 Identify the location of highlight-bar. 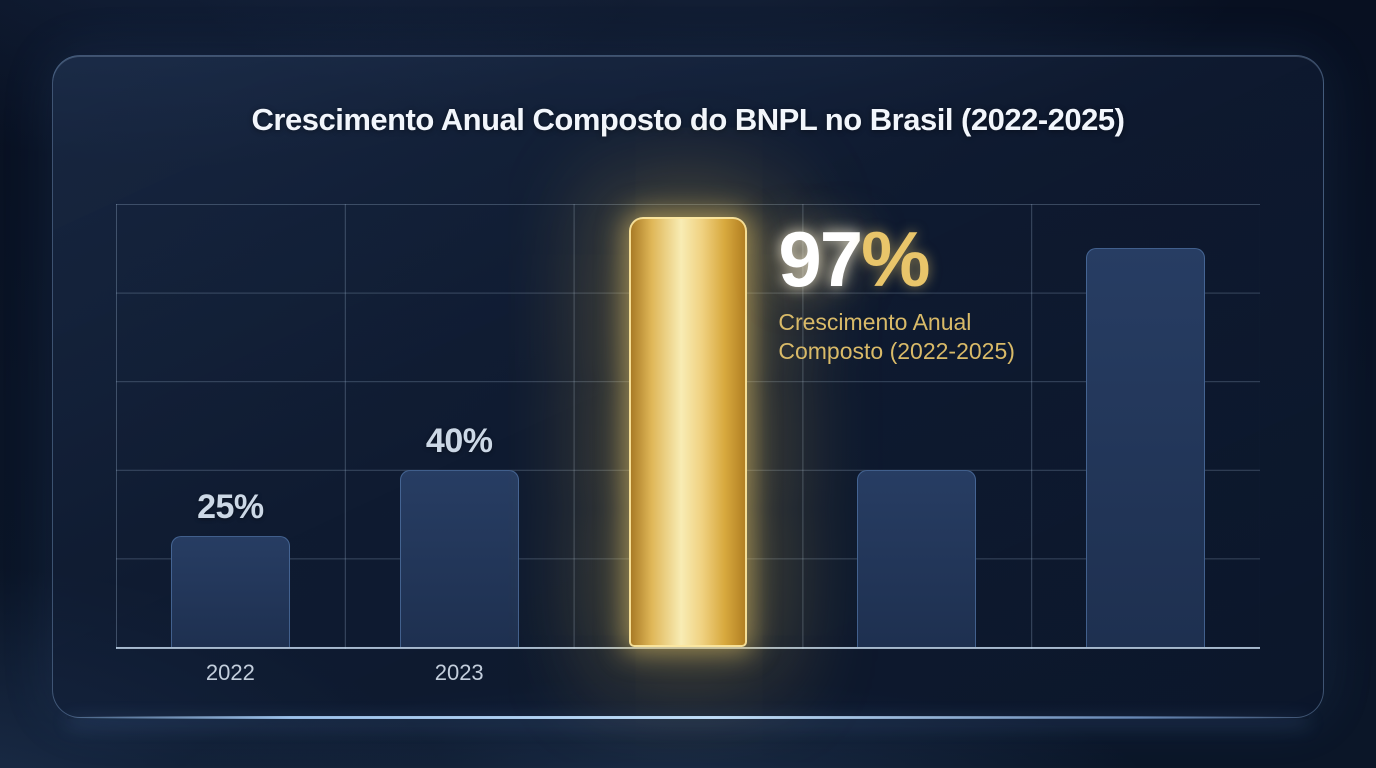
(688, 432).